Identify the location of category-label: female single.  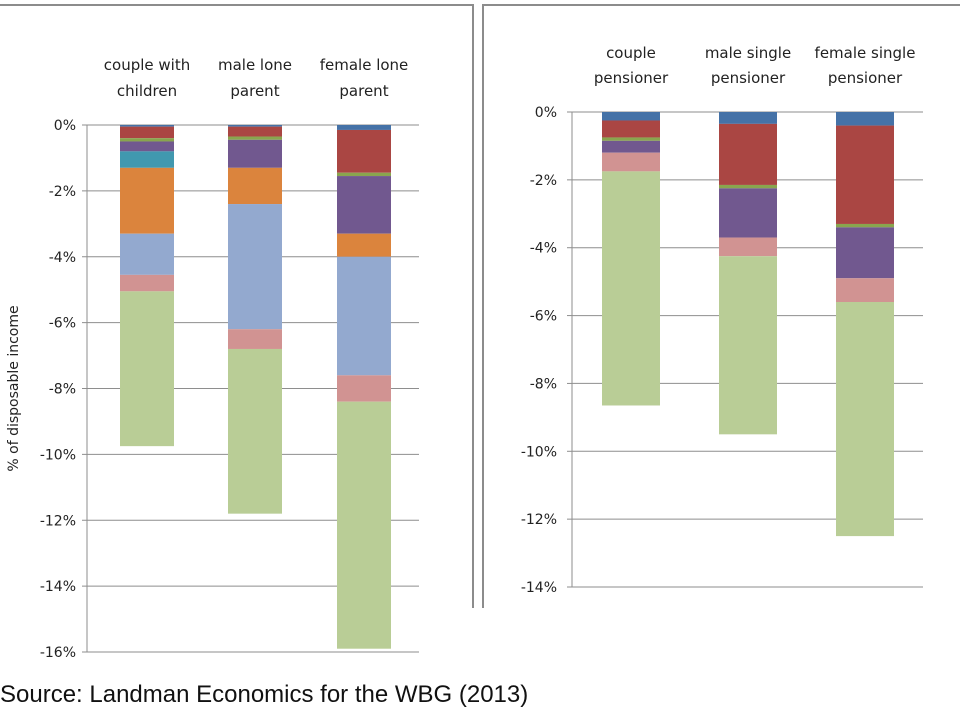
(865, 53).